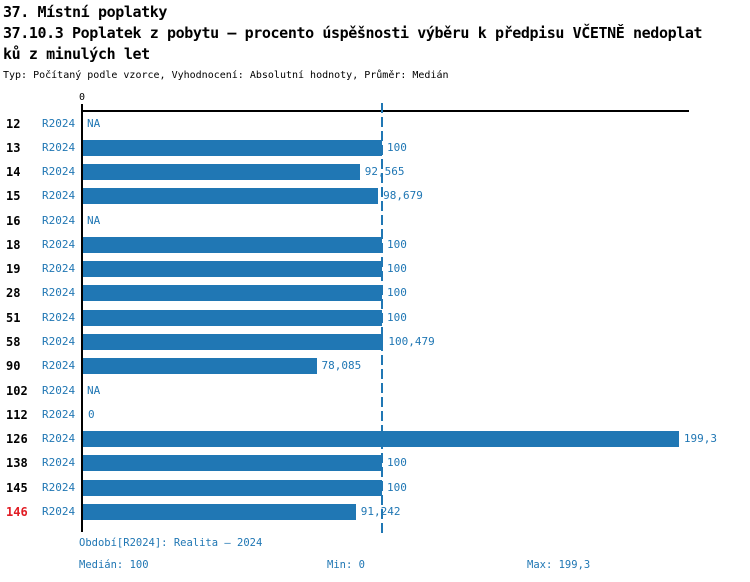 The width and height of the screenshot is (750, 582). I want to click on row-id-label: 146, so click(17, 511).